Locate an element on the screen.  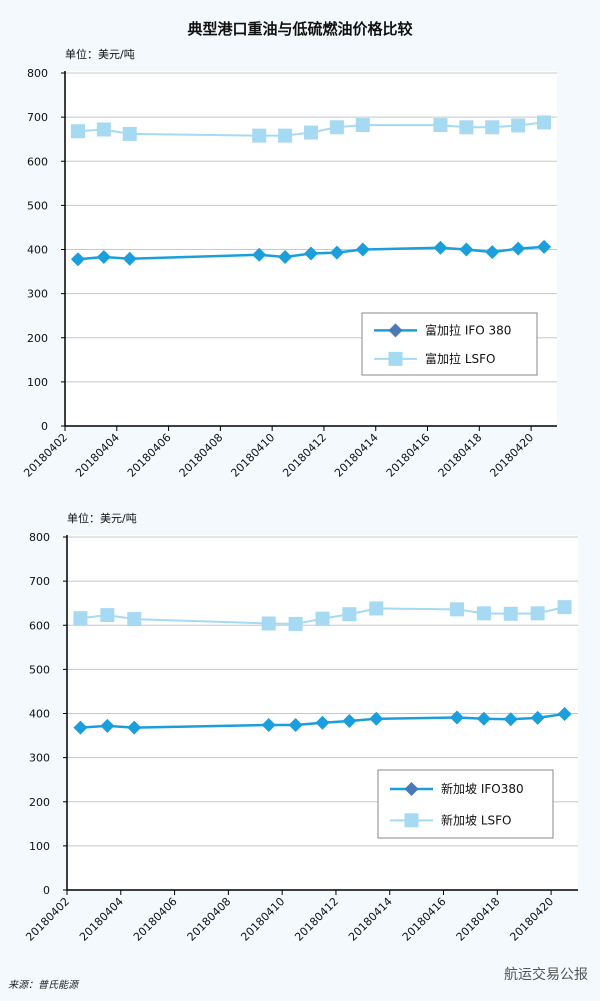
legend-box is located at coordinates (465, 804).